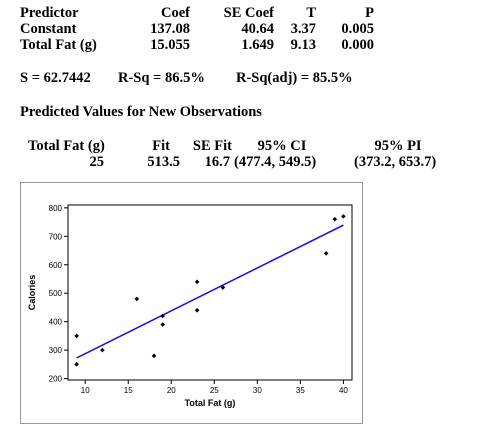  Describe the element at coordinates (257, 45) in the screenshot. I see `total-fat-se-coef: 1.649` at that location.